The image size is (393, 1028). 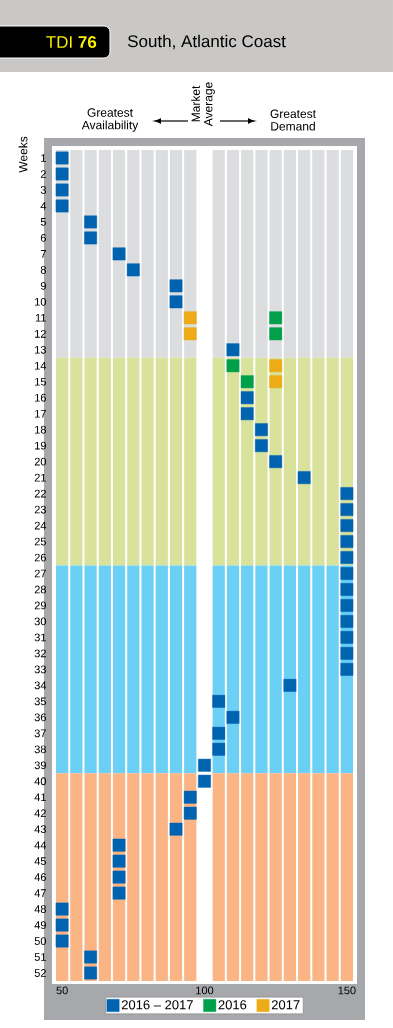 What do you see at coordinates (110, 120) in the screenshot?
I see `text: Greatest Availability` at bounding box center [110, 120].